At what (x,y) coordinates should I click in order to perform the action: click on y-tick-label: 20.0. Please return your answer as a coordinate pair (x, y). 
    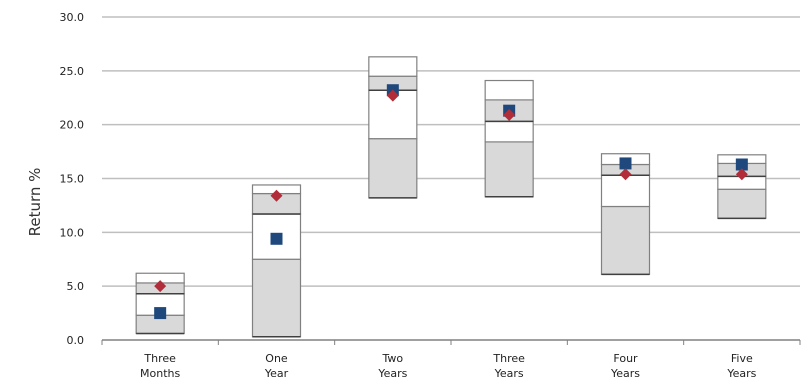
    Looking at the image, I should click on (72, 125).